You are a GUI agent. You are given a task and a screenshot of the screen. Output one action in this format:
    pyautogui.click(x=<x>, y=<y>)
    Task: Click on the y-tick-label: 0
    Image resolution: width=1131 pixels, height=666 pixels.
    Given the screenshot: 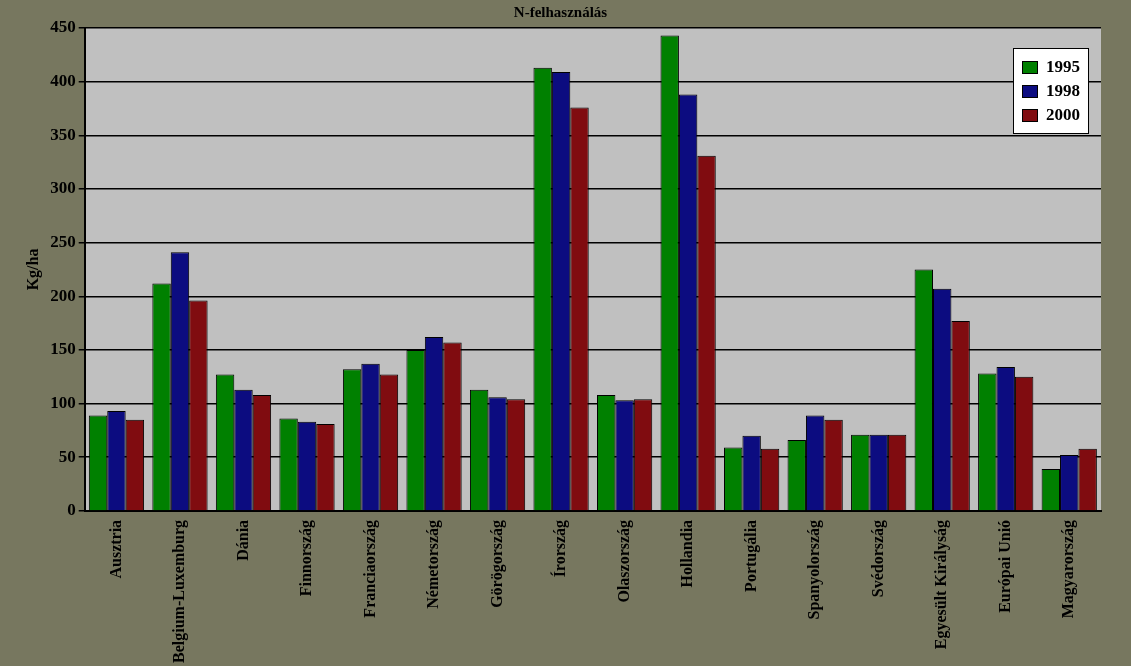 What is the action you would take?
    pyautogui.click(x=71, y=510)
    